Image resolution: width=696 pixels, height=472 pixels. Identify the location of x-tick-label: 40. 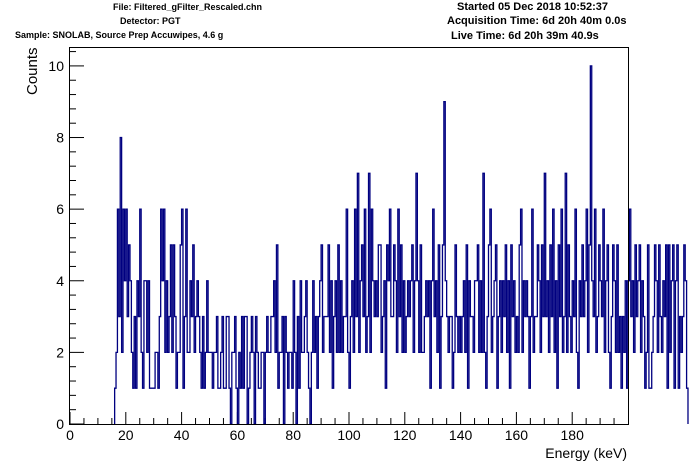
(182, 435).